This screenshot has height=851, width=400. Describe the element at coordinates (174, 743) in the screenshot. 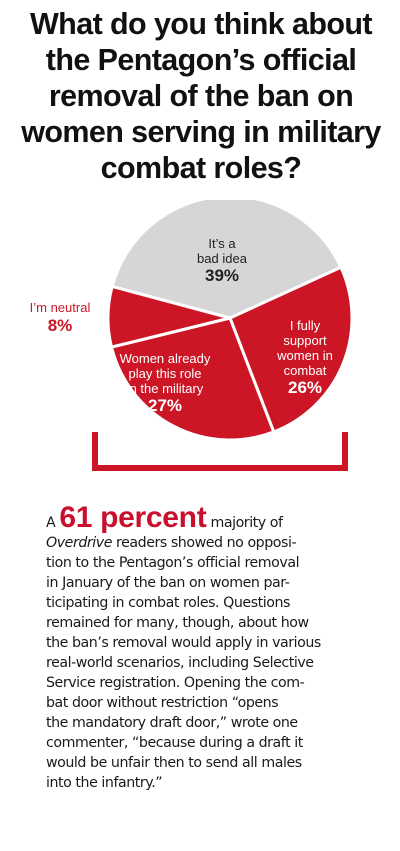

I see `article-line: commenter, “because during a draft it` at that location.